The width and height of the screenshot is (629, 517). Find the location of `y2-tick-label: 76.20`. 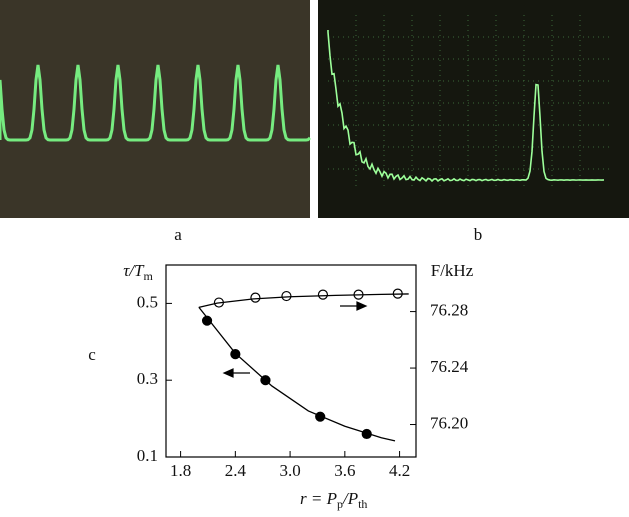

y2-tick-label: 76.20 is located at coordinates (449, 422).